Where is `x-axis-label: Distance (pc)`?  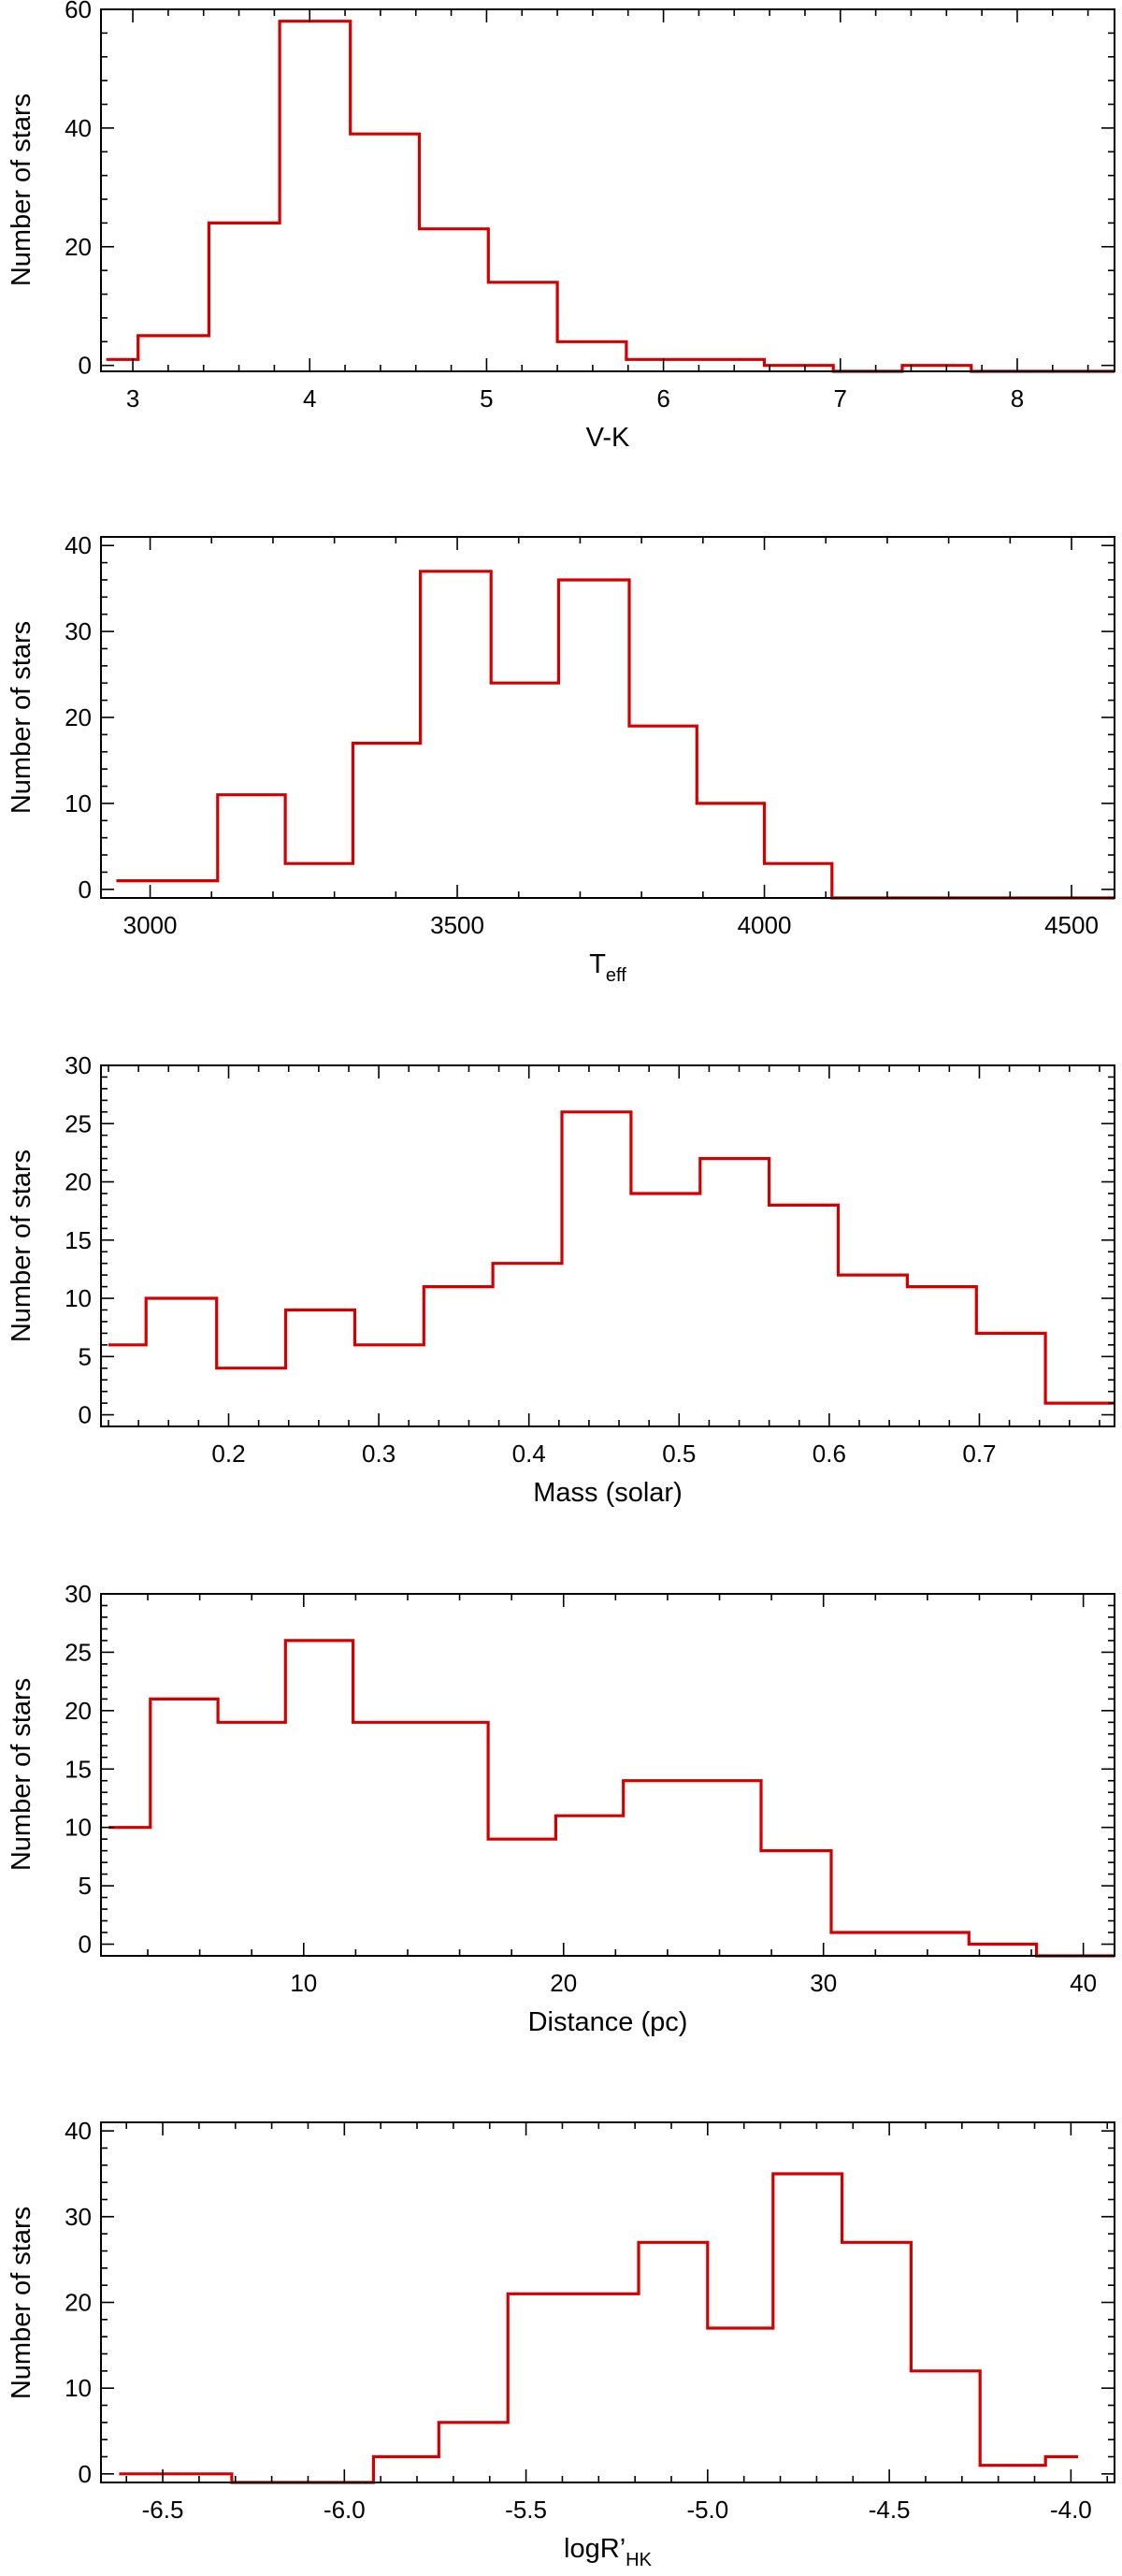 x-axis-label: Distance (pc) is located at coordinates (608, 2022).